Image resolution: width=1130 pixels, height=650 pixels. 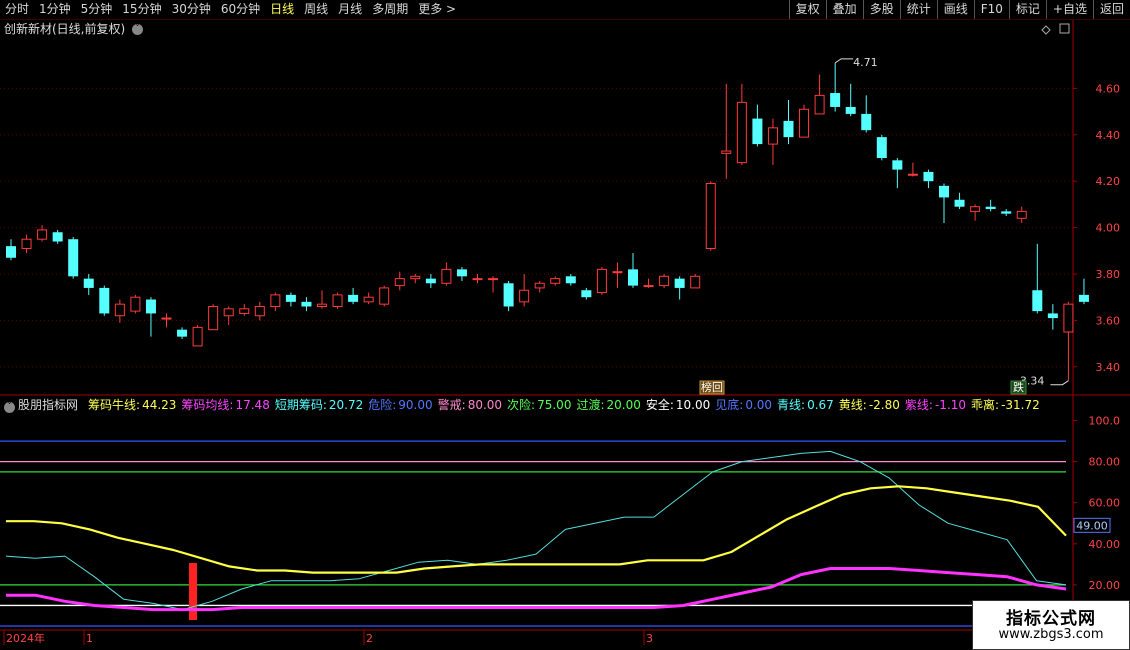 I want to click on date-label: 3, so click(x=649, y=638).